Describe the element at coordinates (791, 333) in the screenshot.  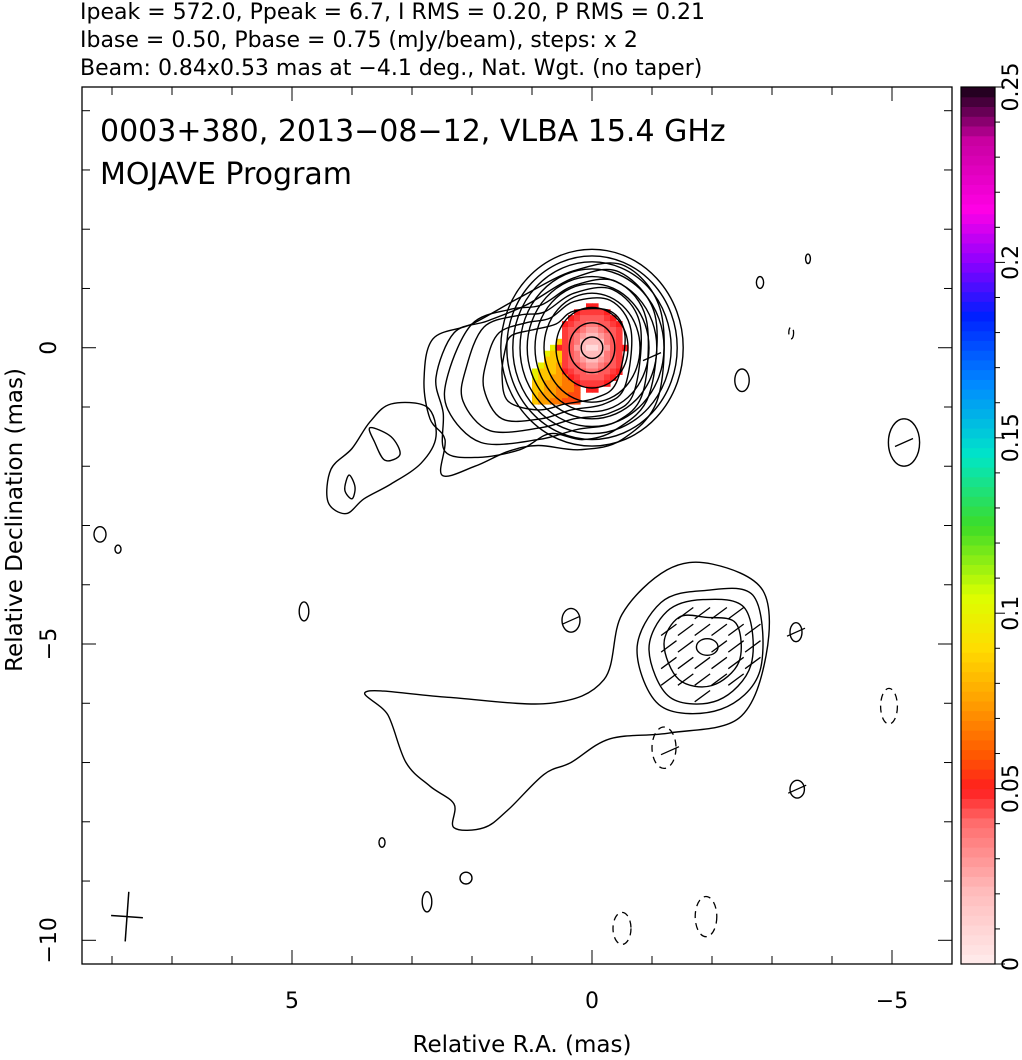
I see `negative-contour` at that location.